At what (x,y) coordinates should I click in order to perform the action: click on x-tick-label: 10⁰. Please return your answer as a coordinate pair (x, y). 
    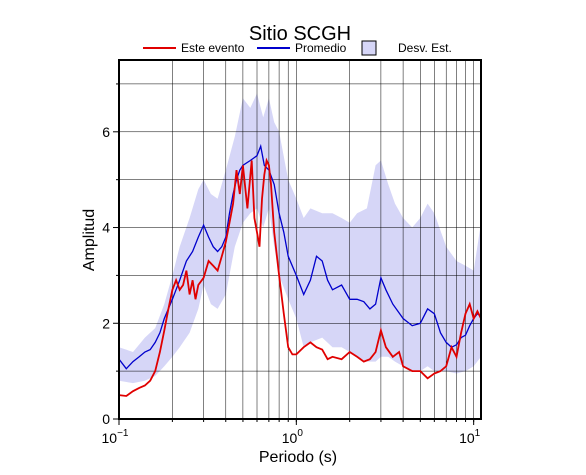
    Looking at the image, I should click on (293, 437).